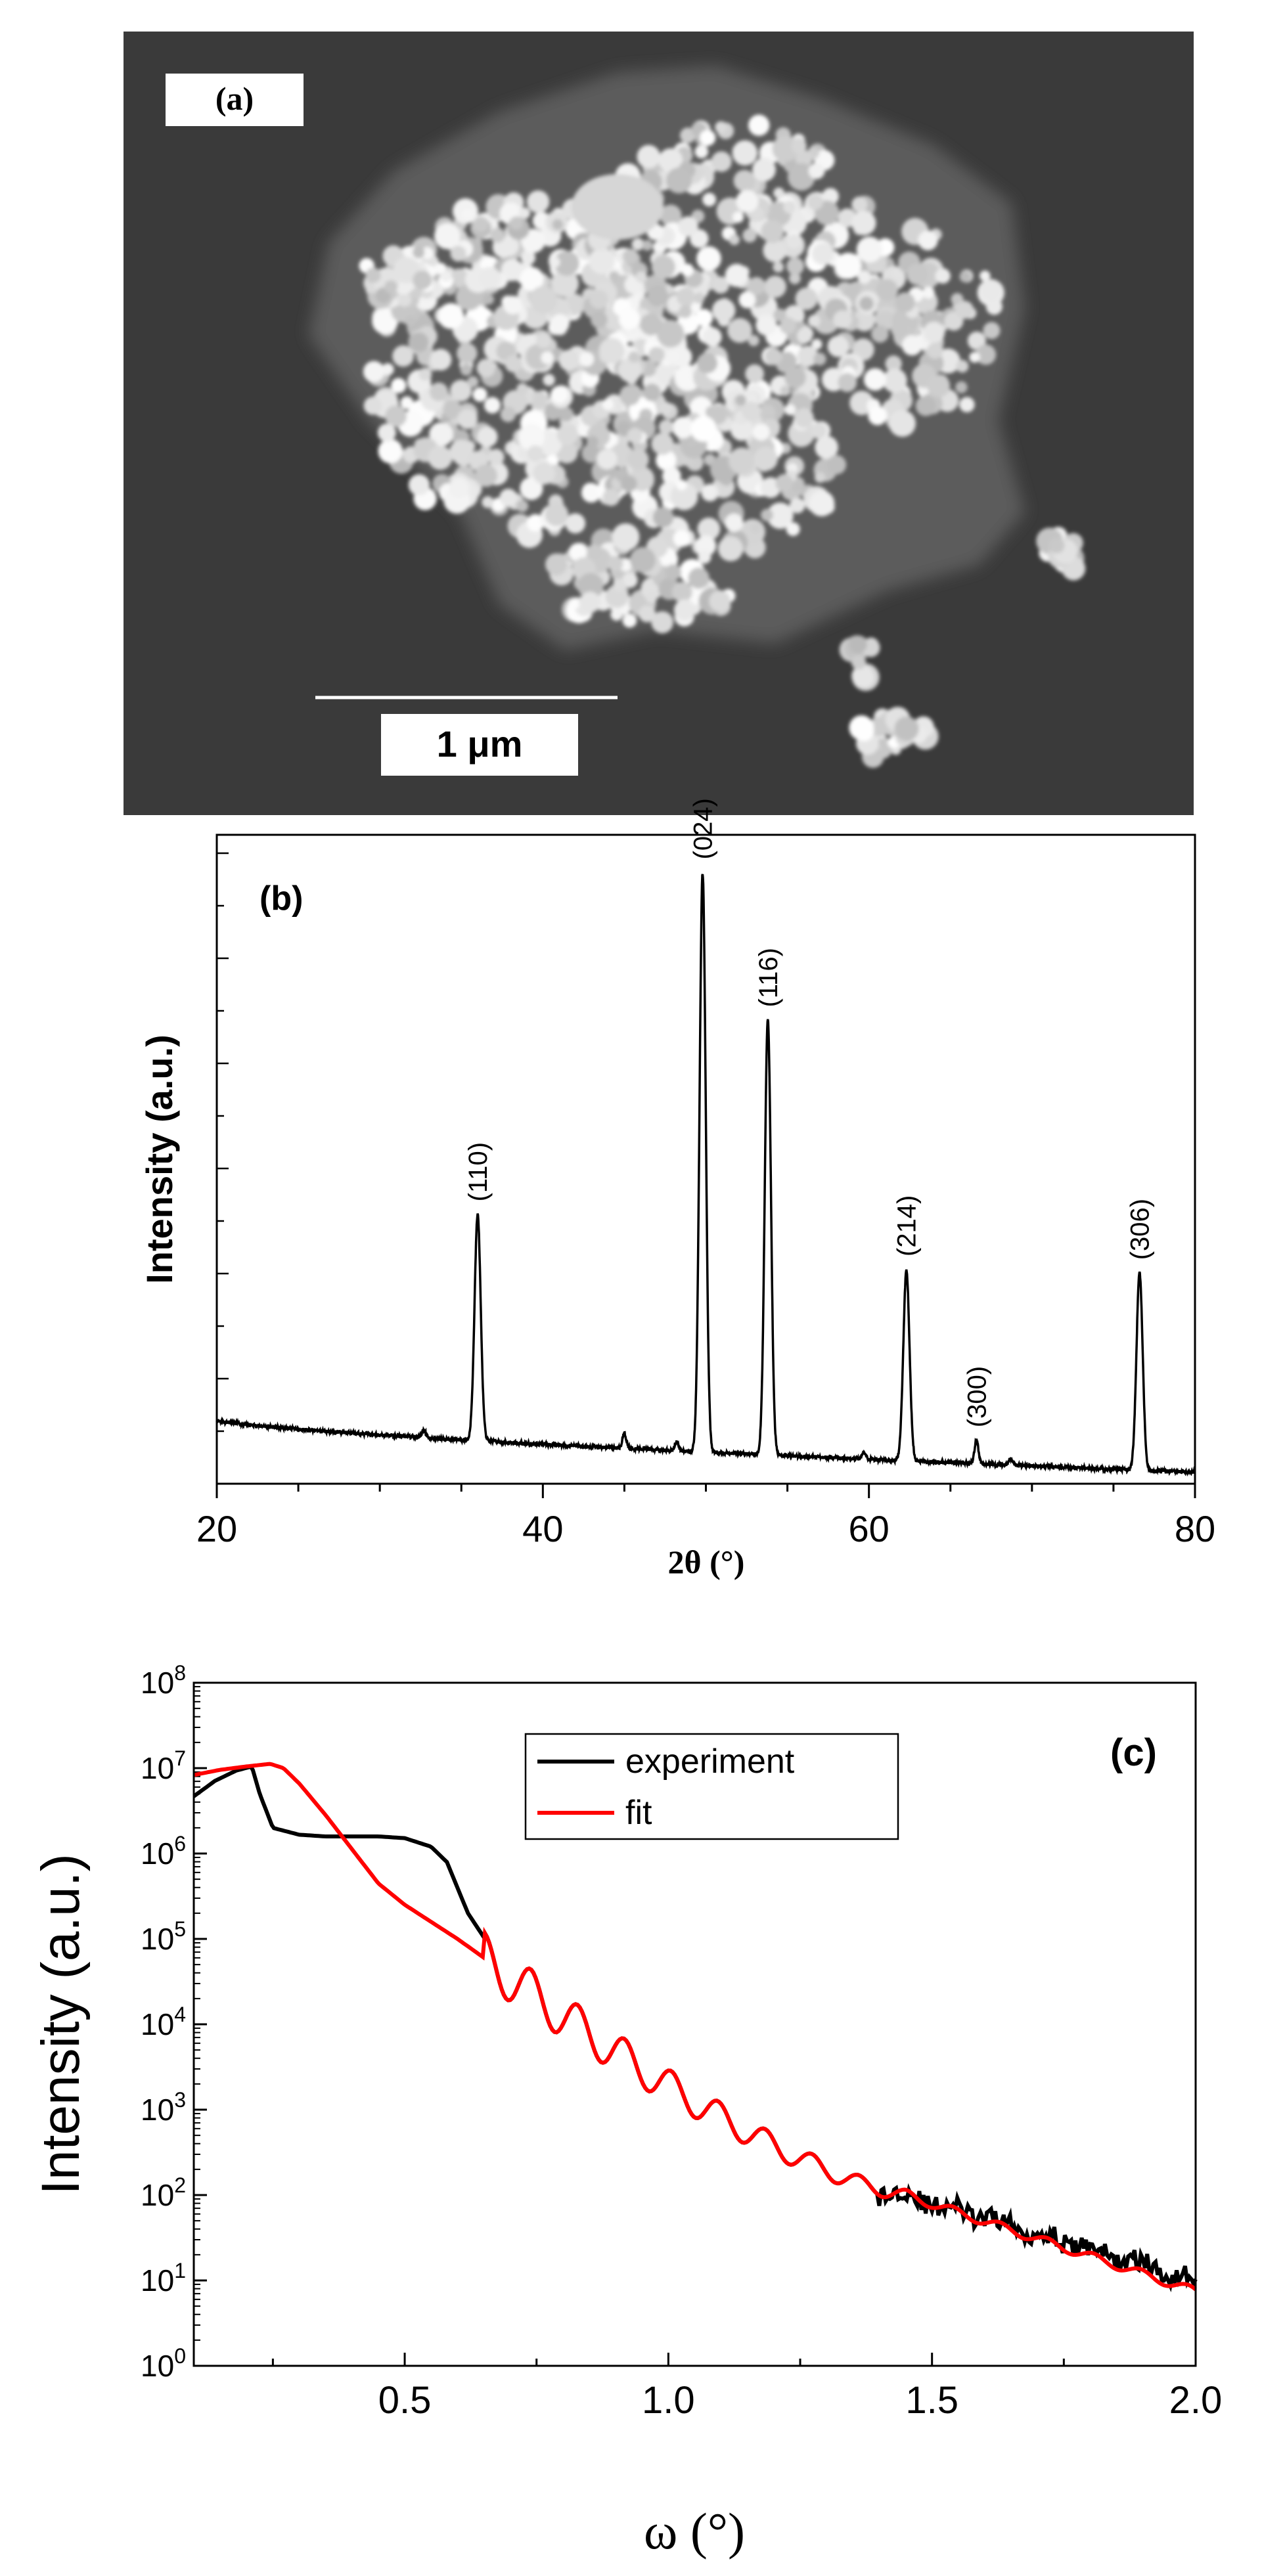 This screenshot has height=2576, width=1262. I want to click on b-peak-label: (214), so click(907, 1225).